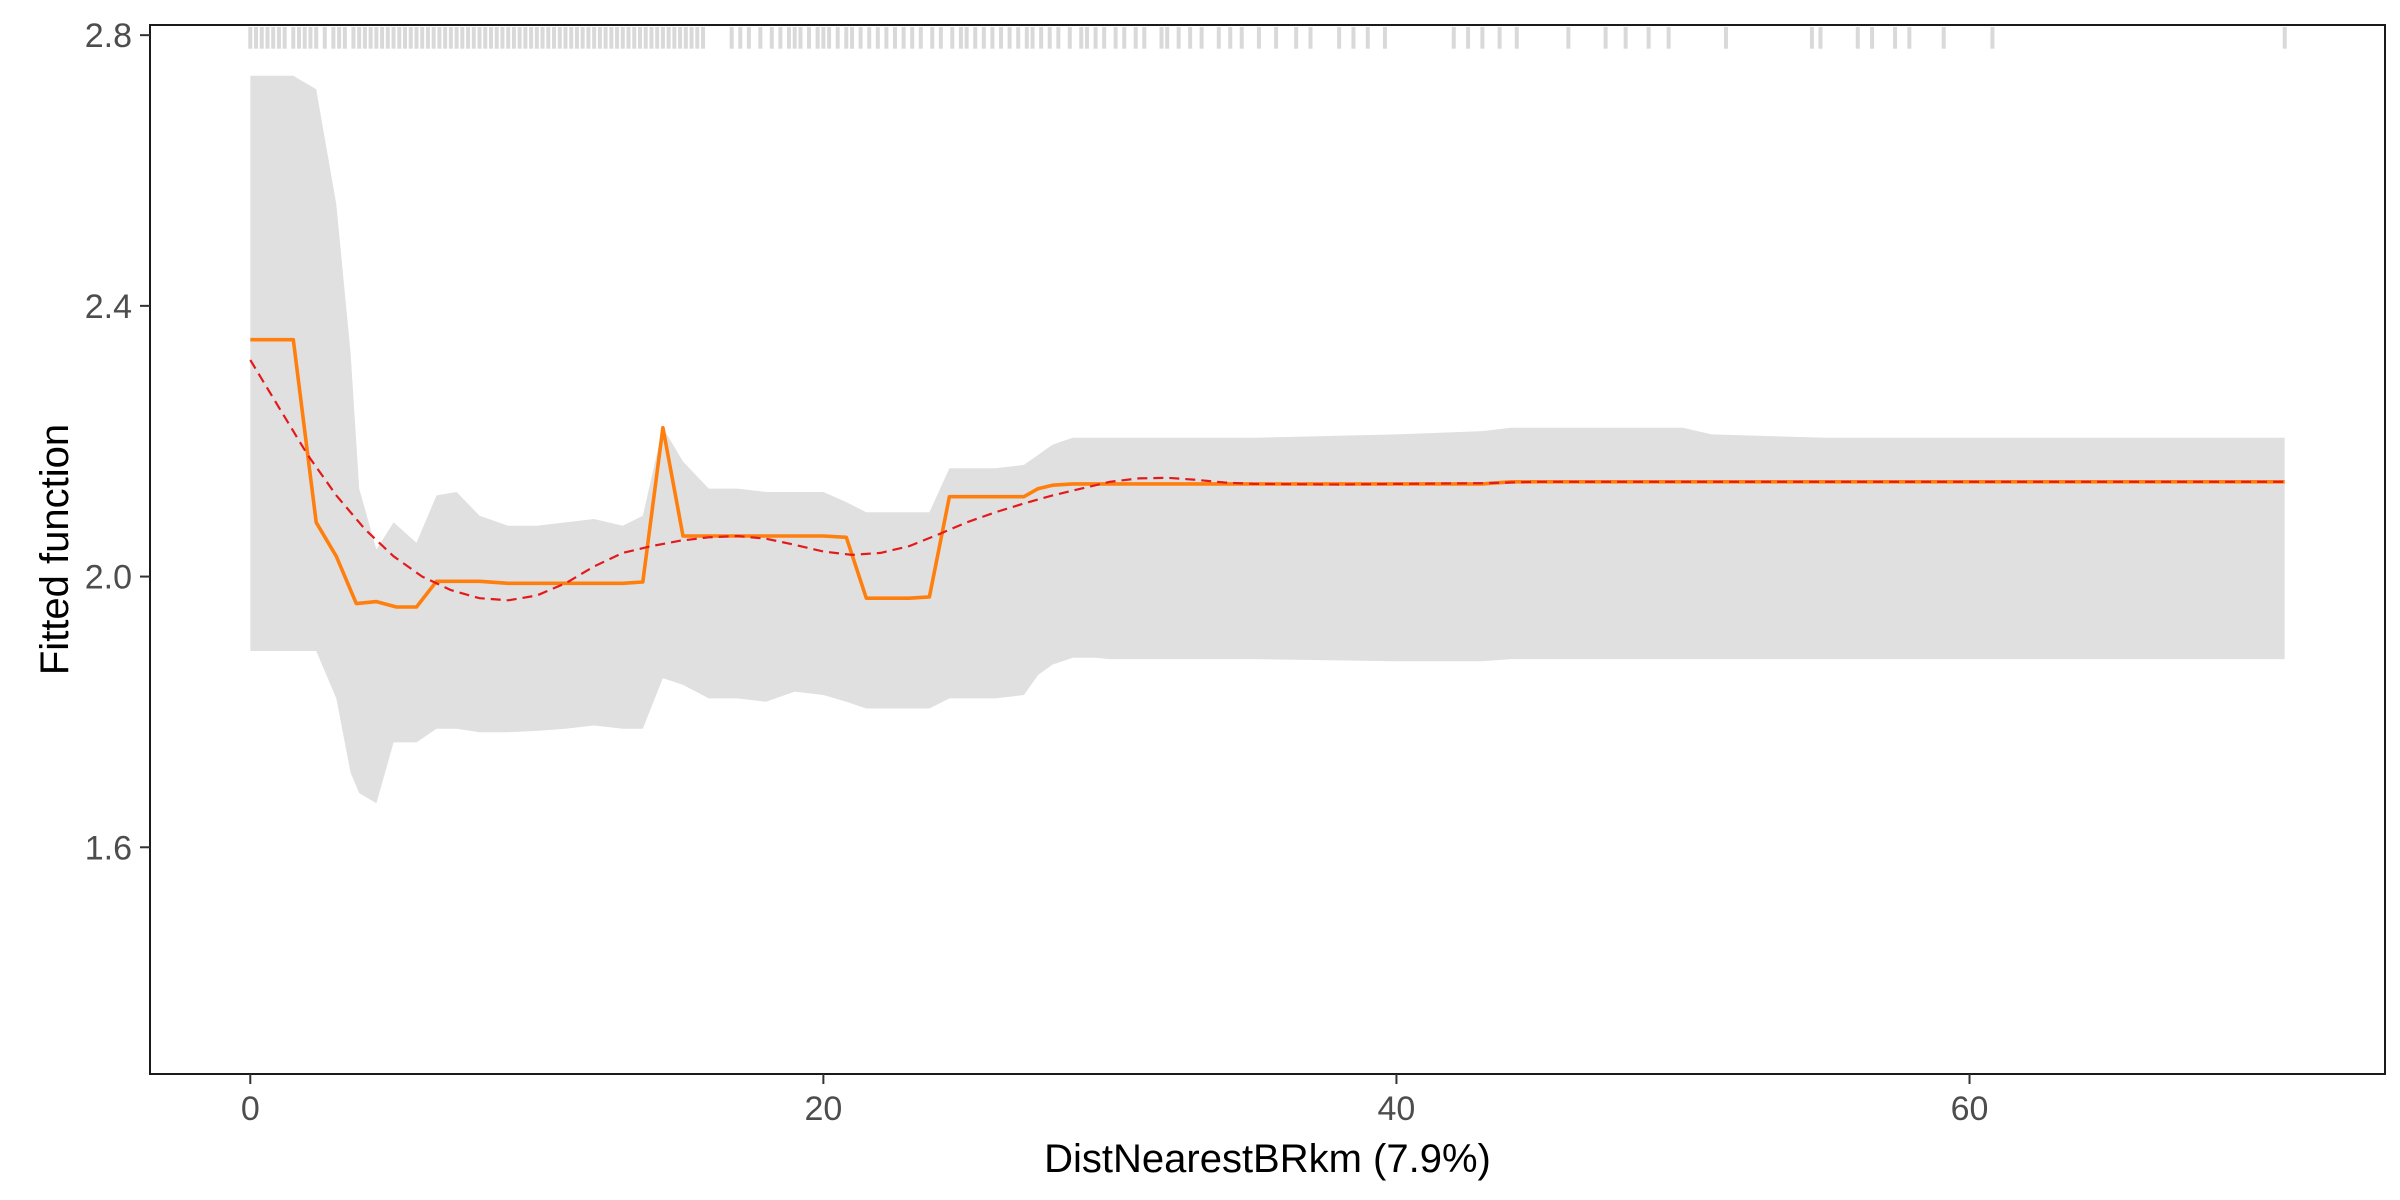  I want to click on y-tick-label: 2.4, so click(108, 307).